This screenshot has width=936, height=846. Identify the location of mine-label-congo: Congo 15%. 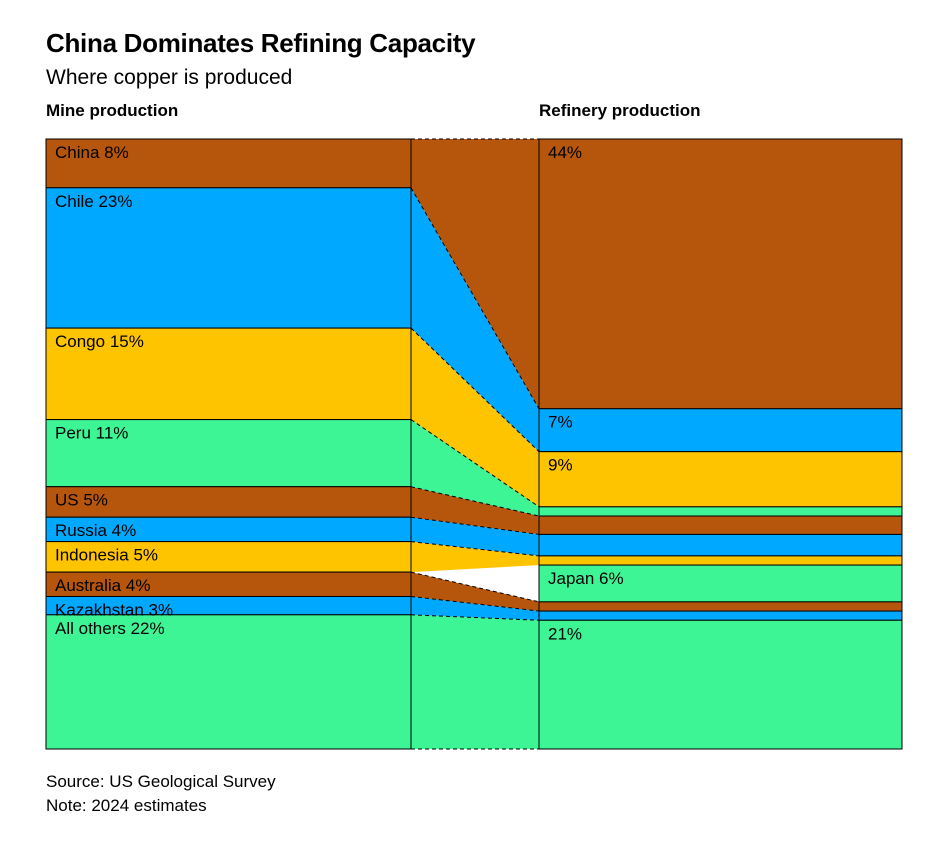
(99, 341).